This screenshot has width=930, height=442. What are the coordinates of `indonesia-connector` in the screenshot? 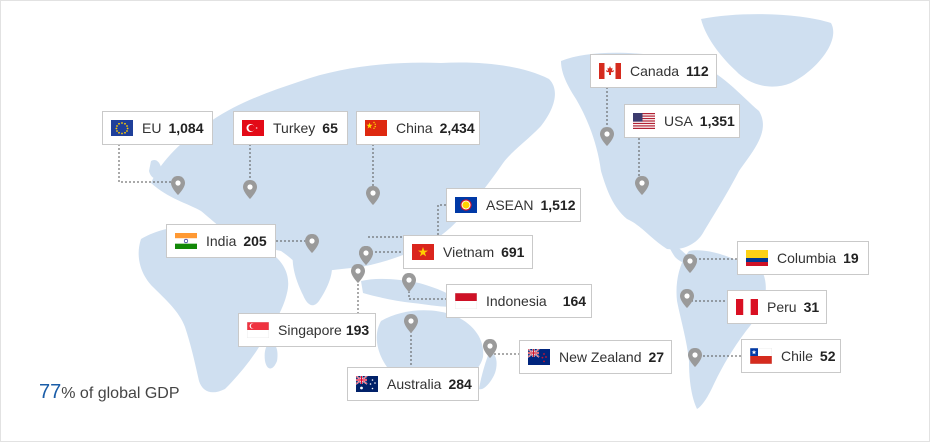 It's located at (427, 295).